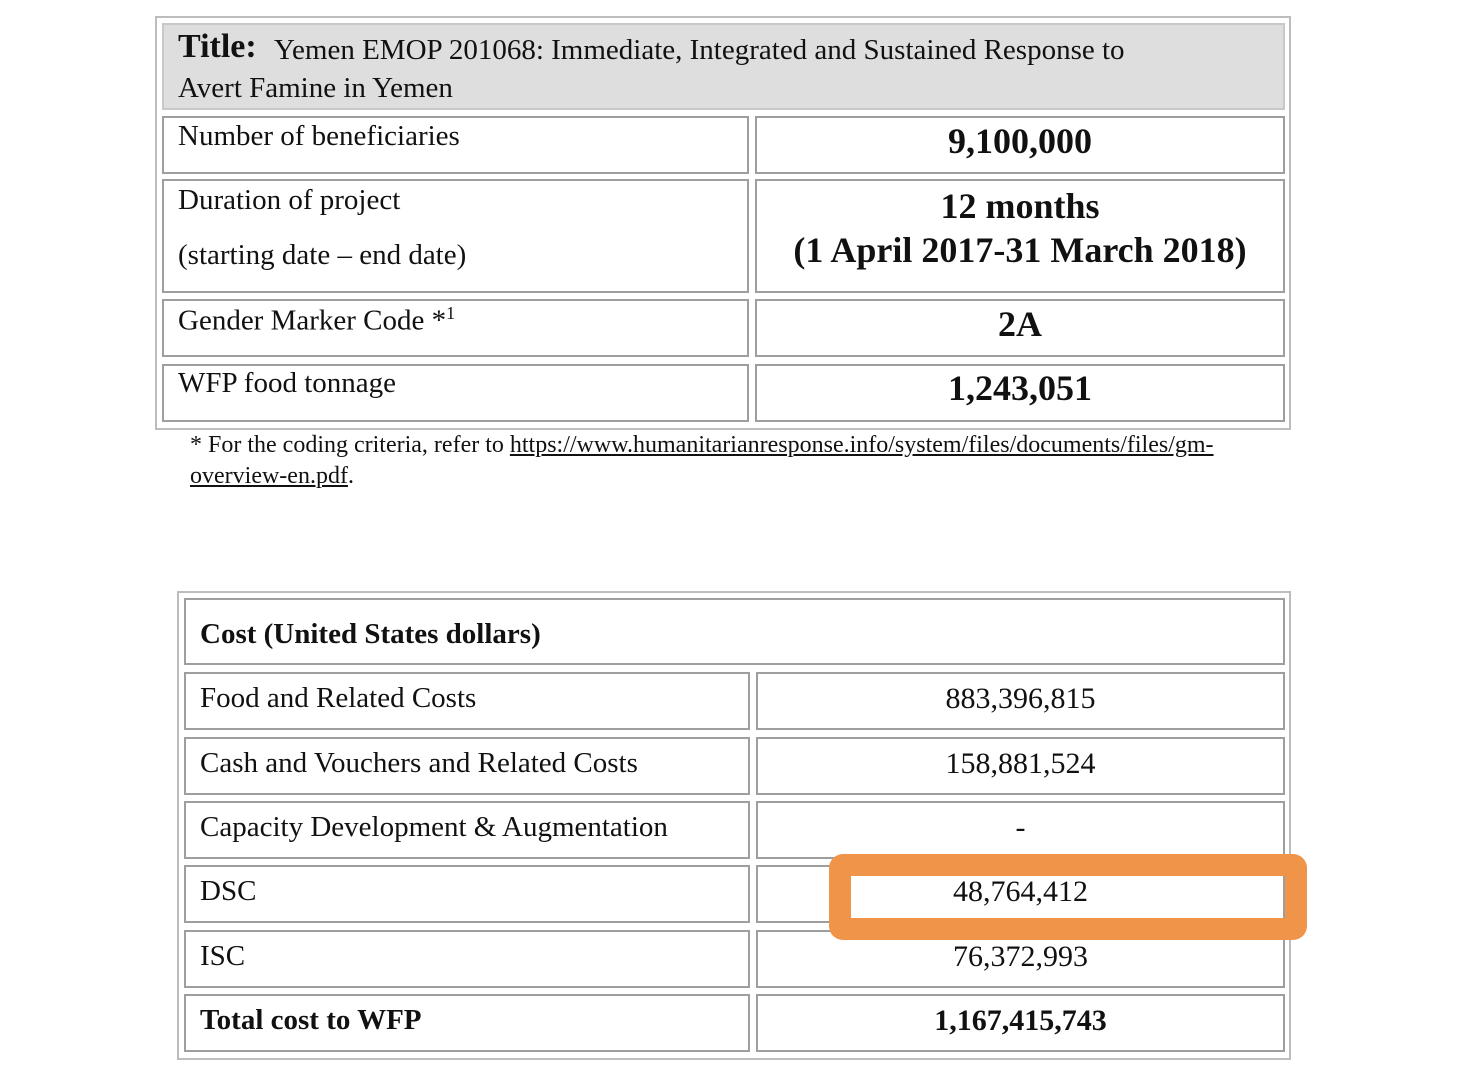 The image size is (1460, 1080). I want to click on total-cost-value: 1,167,415,743, so click(1020, 1020).